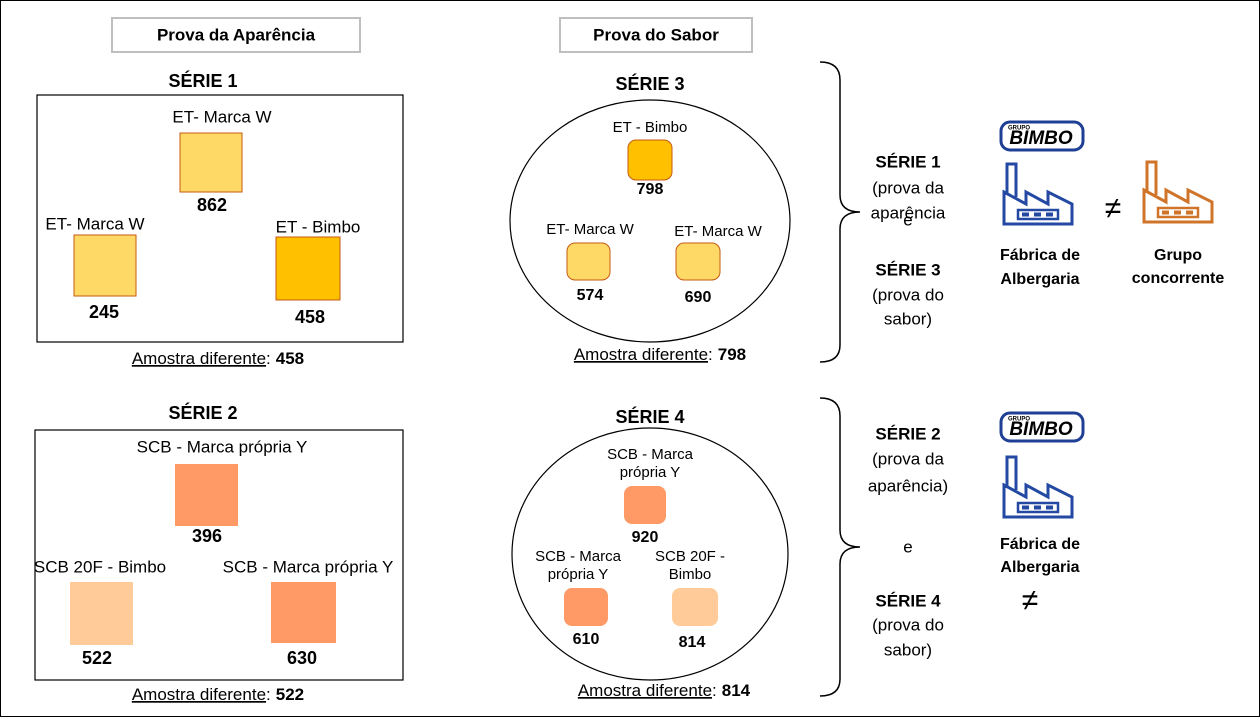 The width and height of the screenshot is (1260, 717). Describe the element at coordinates (908, 485) in the screenshot. I see `comparison-text: aparência)` at that location.